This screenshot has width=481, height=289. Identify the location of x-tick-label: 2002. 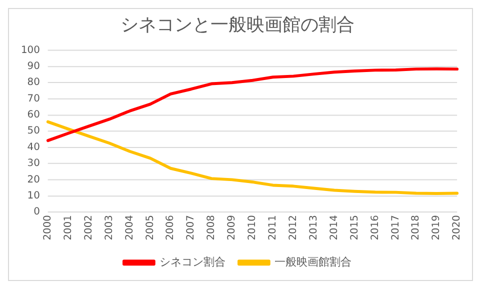
(88, 227).